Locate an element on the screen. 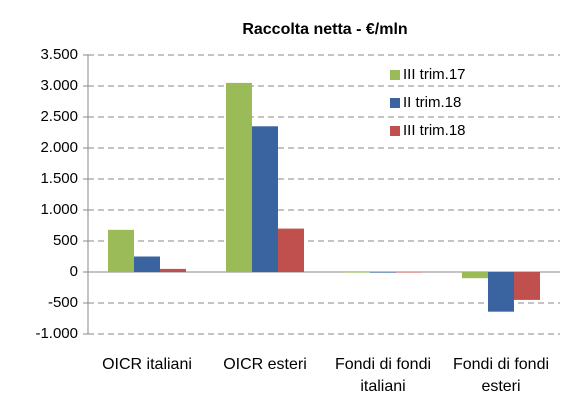  x-tick-label: OICR italiani is located at coordinates (147, 364).